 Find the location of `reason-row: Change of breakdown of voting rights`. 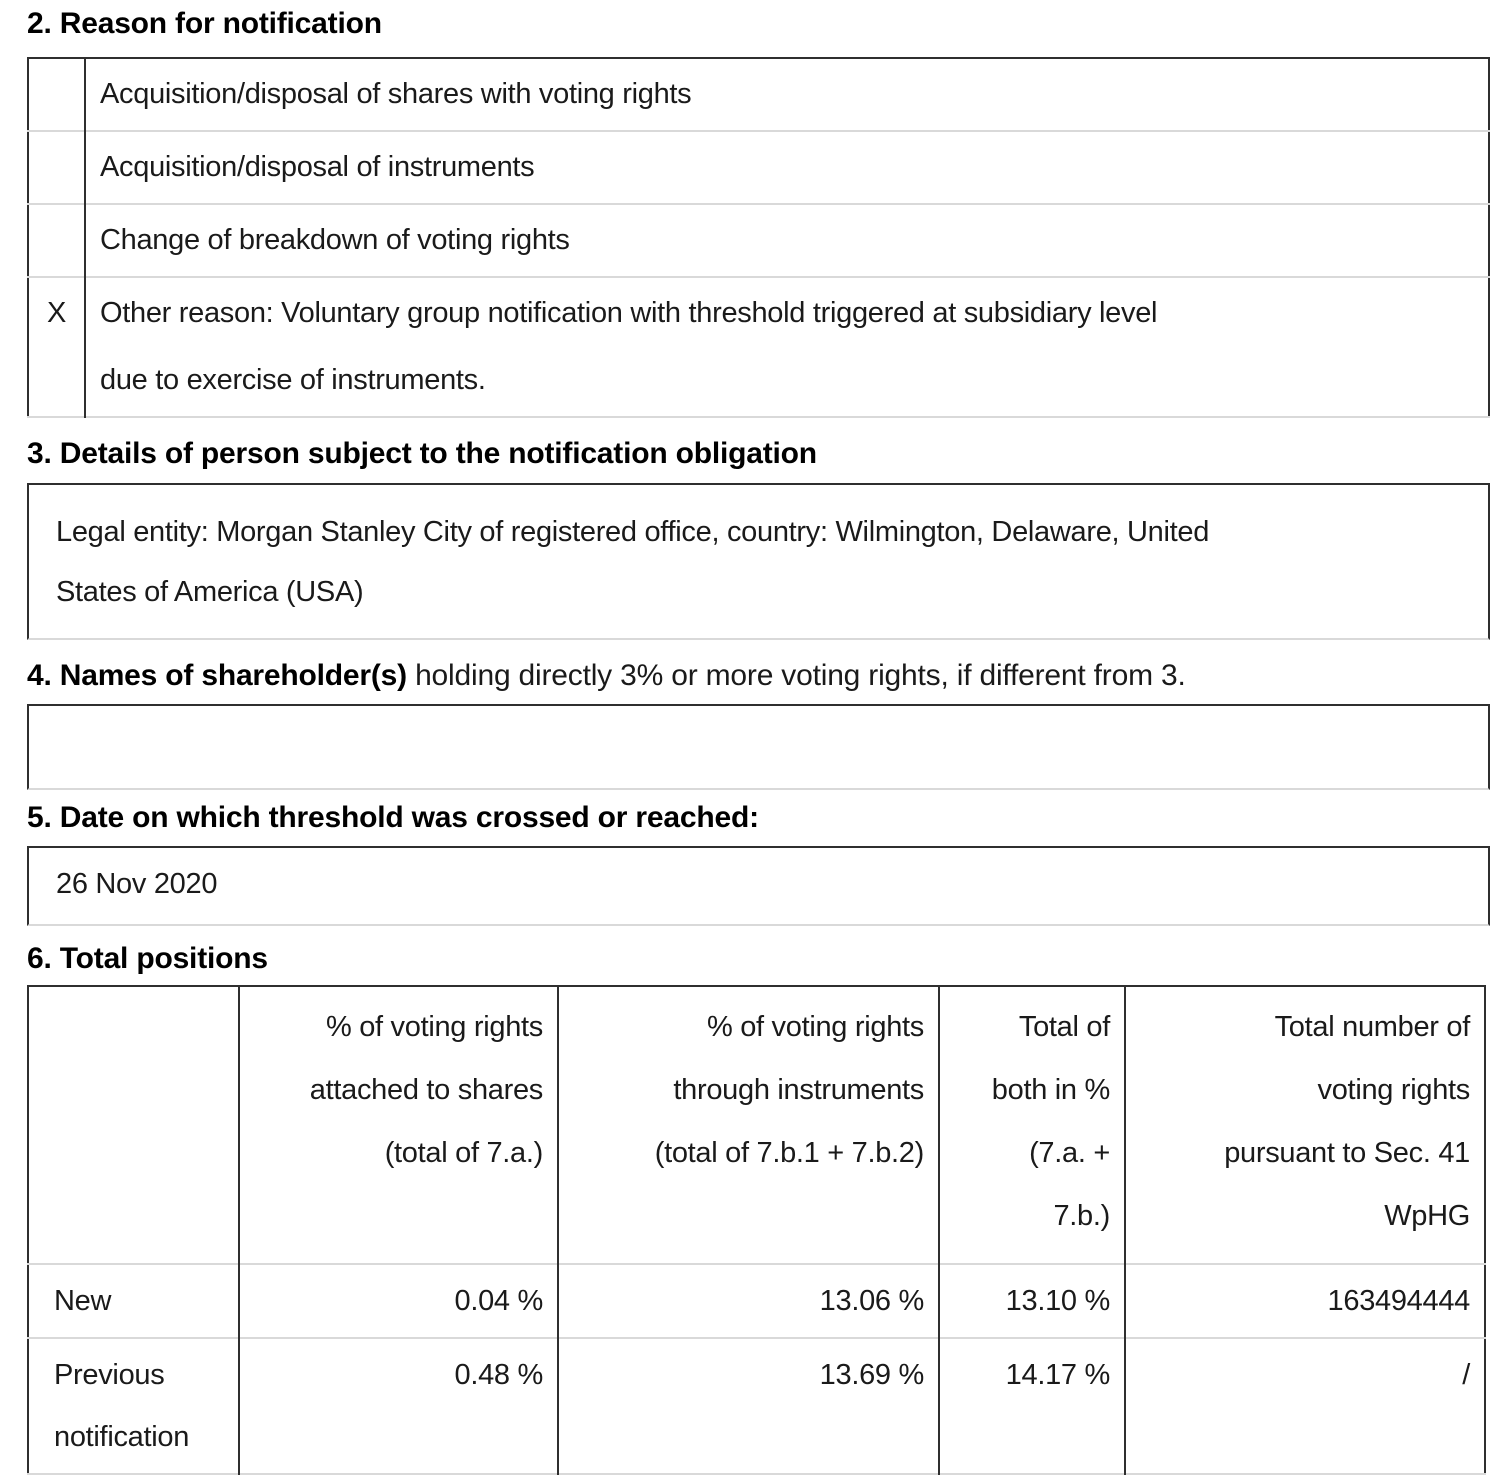

reason-row: Change of breakdown of voting rights is located at coordinates (758, 240).